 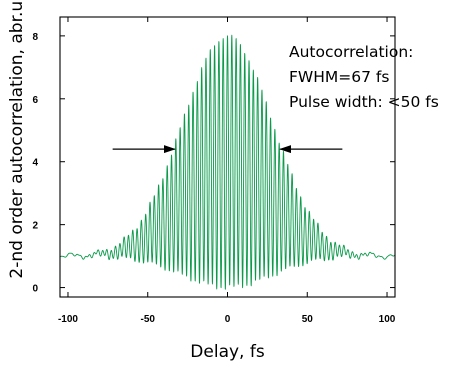 What do you see at coordinates (364, 102) in the screenshot?
I see `annotation-pulse-width: Pulse width: <50 fs` at bounding box center [364, 102].